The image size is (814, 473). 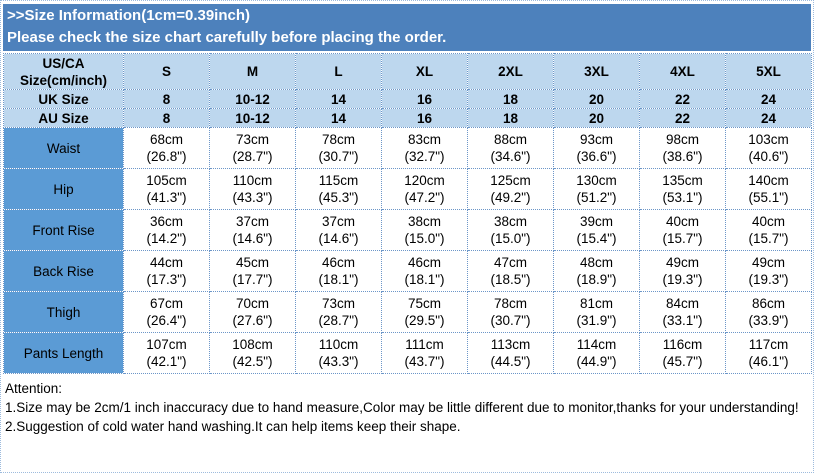 What do you see at coordinates (768, 148) in the screenshot?
I see `measurement-cell: 103cm (40.6")` at bounding box center [768, 148].